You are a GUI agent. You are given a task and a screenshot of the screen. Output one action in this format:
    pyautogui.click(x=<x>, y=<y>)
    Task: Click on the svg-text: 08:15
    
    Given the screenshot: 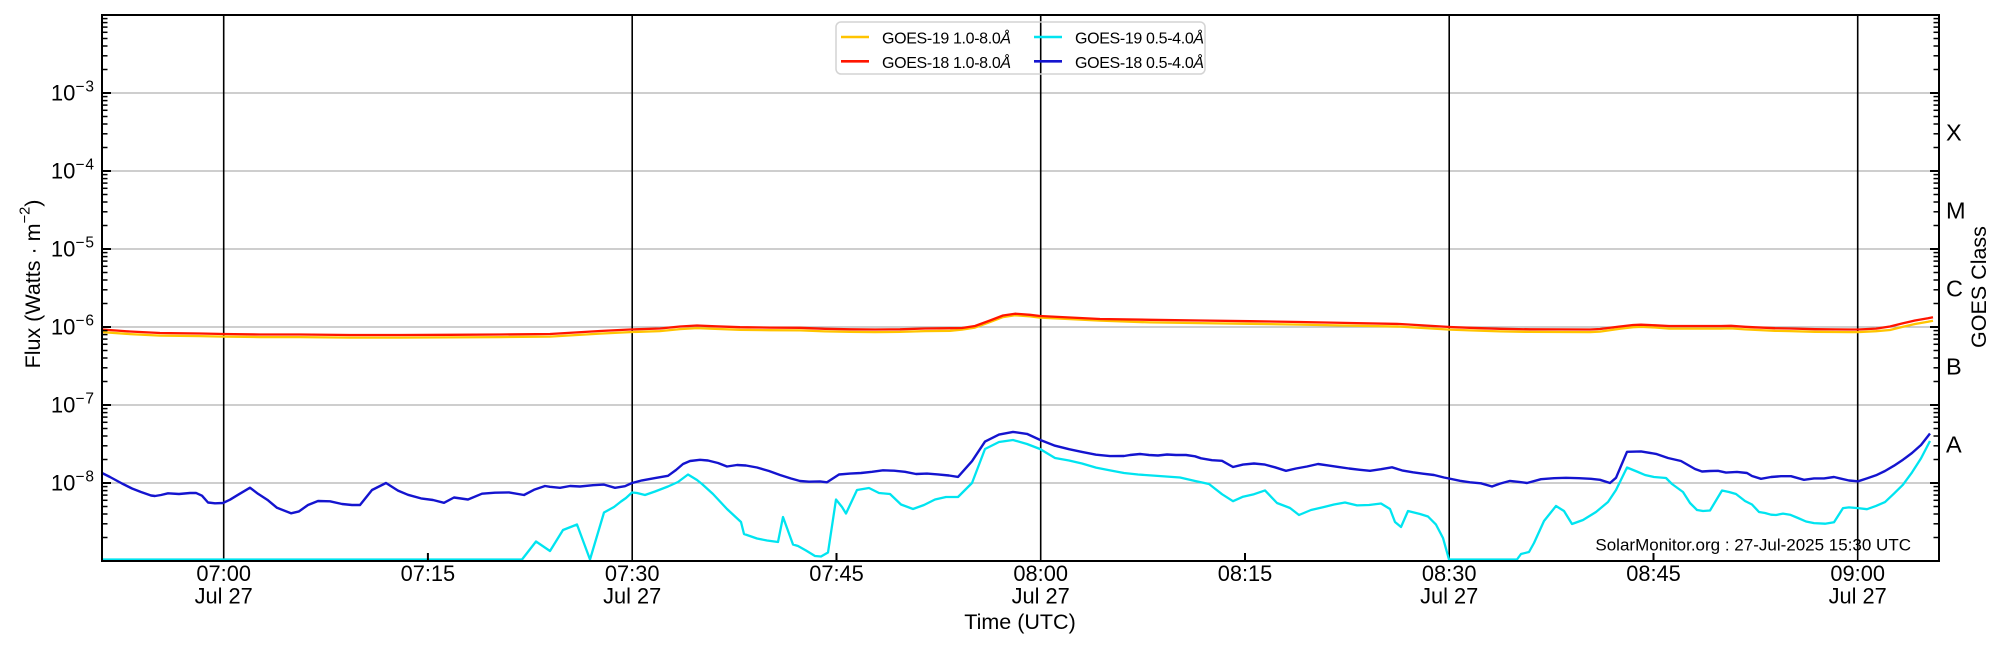 What is the action you would take?
    pyautogui.click(x=1245, y=573)
    